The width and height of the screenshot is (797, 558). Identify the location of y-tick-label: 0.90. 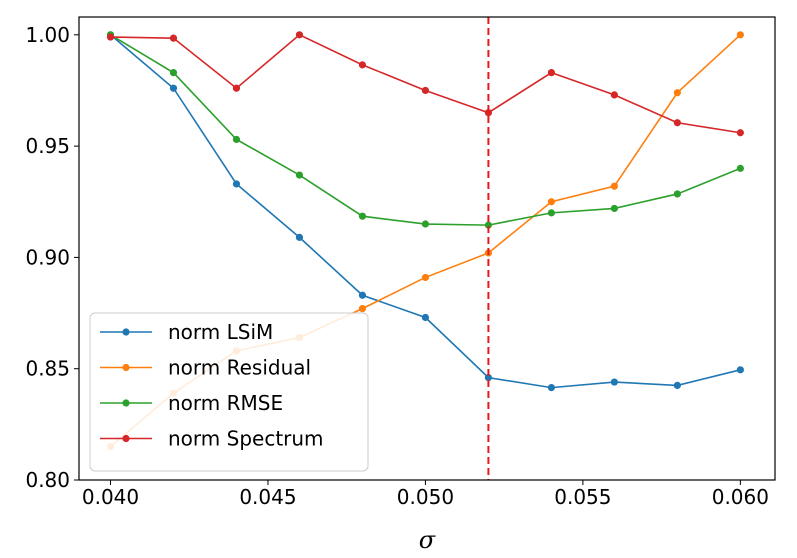
(47, 257).